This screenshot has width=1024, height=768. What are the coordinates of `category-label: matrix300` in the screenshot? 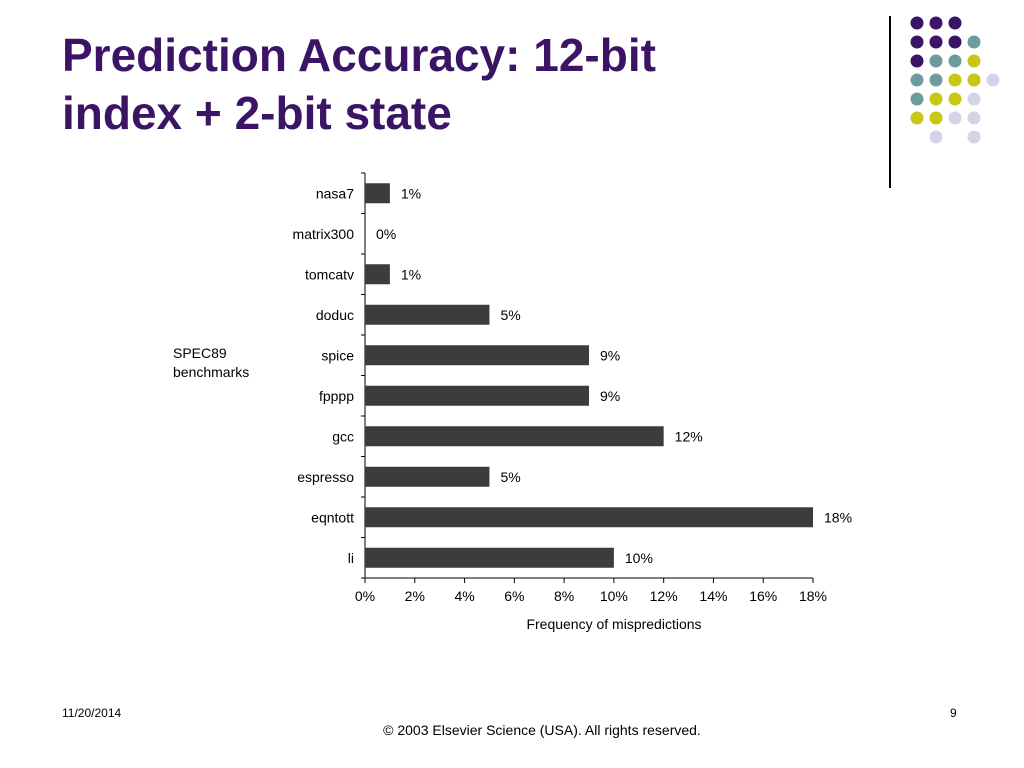 It's located at (324, 234).